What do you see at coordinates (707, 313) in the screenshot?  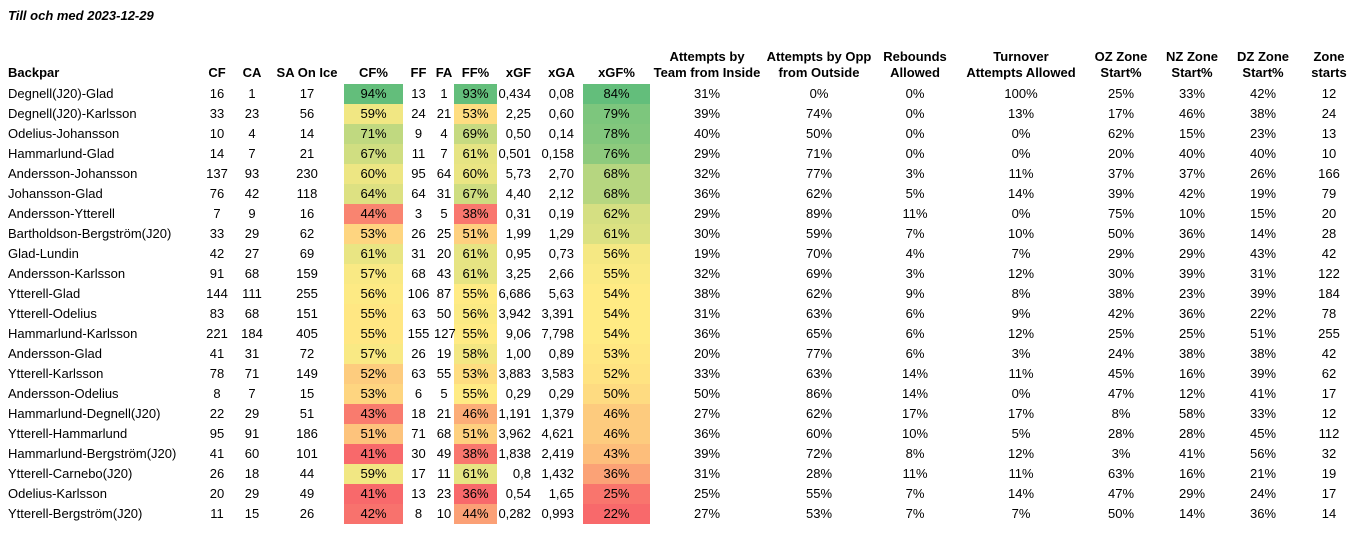 I see `cell-attempts-team-inside: 31%` at bounding box center [707, 313].